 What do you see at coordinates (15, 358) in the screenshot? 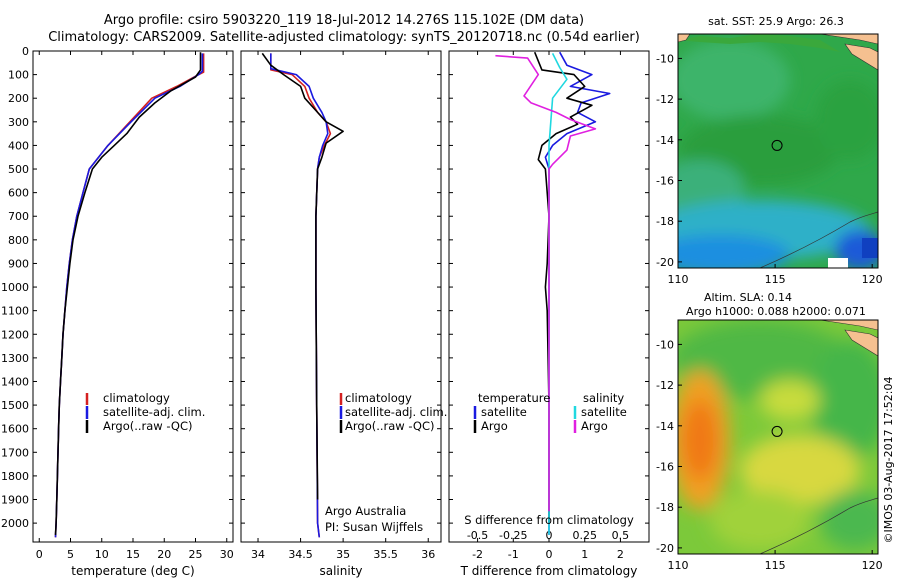
I see `depth-tick-label: 1300` at bounding box center [15, 358].